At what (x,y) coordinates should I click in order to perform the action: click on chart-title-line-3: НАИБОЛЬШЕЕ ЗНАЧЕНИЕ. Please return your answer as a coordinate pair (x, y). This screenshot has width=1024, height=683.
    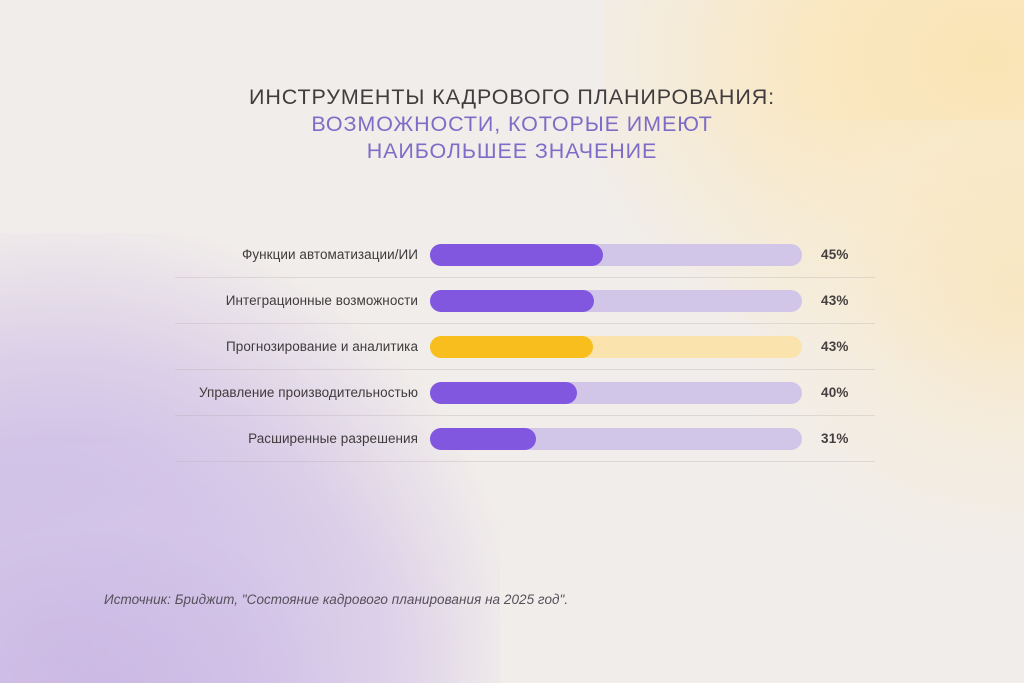
    Looking at the image, I should click on (512, 151).